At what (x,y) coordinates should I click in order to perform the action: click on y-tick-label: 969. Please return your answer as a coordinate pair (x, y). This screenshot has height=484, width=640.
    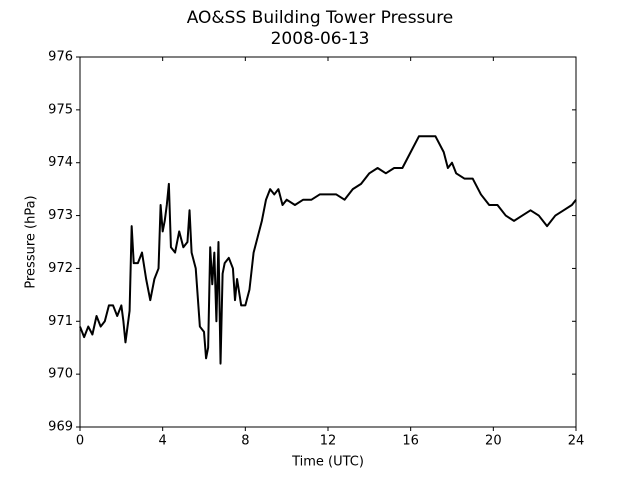
    Looking at the image, I should click on (60, 427).